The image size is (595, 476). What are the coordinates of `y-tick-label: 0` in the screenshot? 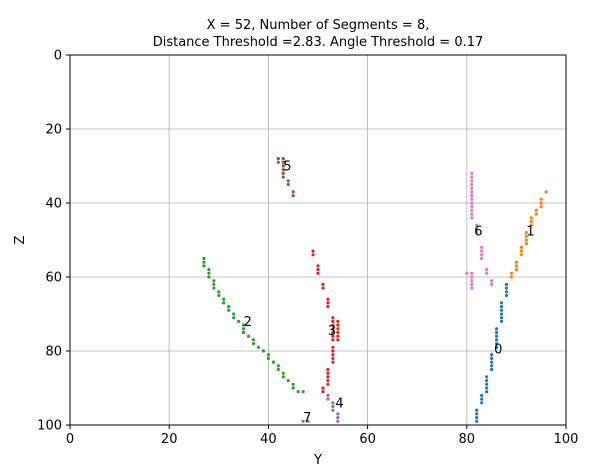 It's located at (58, 56).